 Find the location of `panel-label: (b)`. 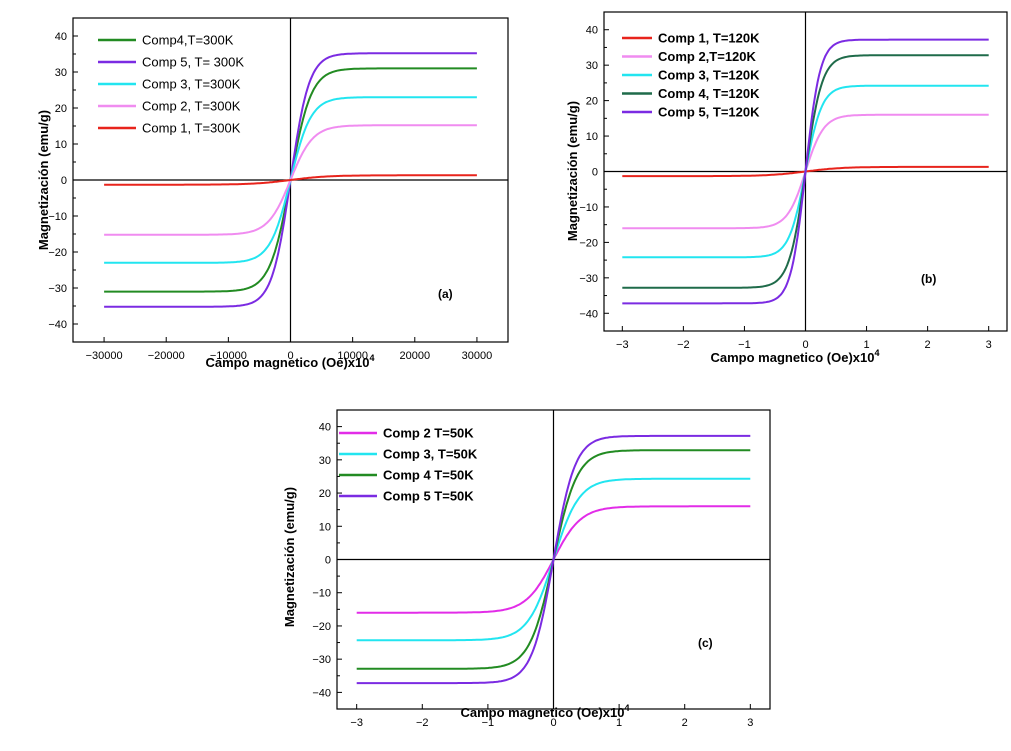

panel-label: (b) is located at coordinates (928, 279).